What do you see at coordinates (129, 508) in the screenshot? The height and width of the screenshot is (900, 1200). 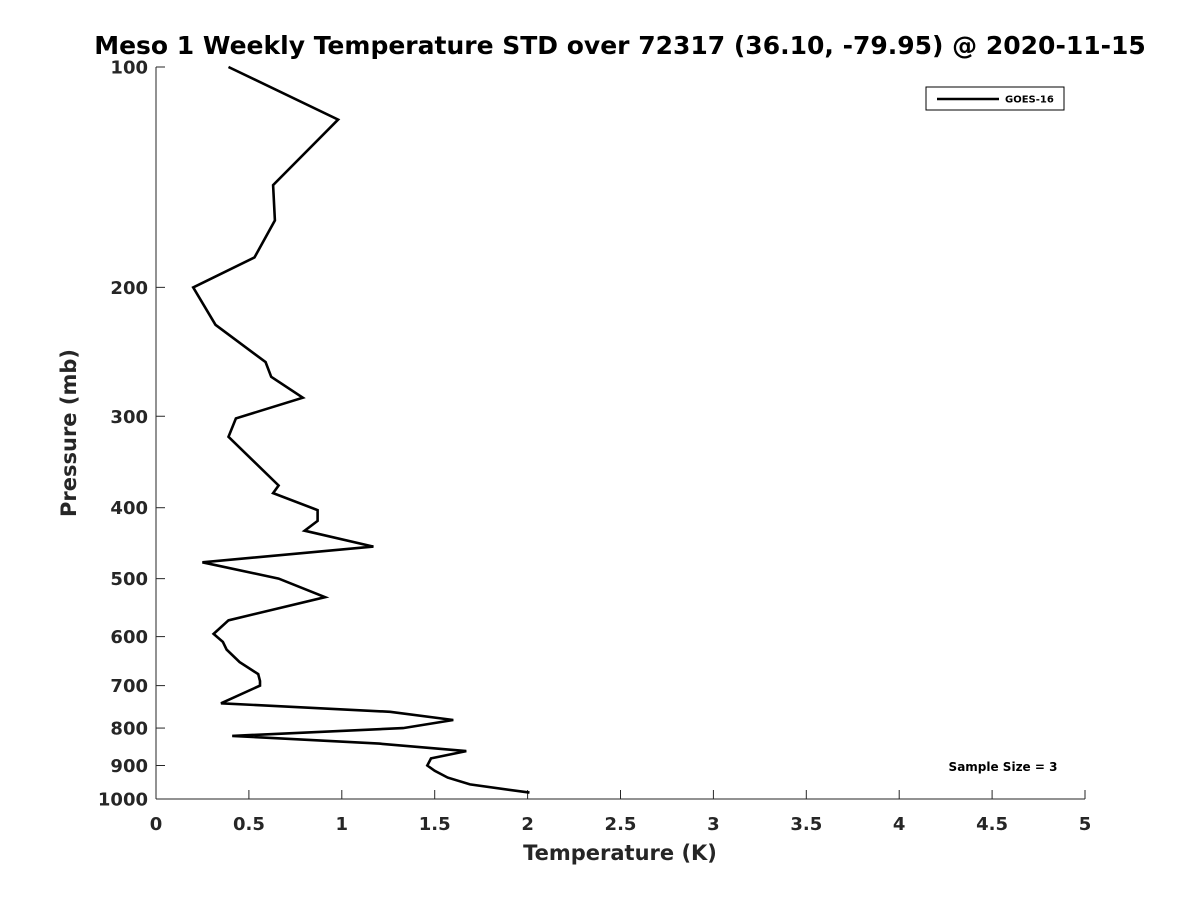 I see `y-tick-label: 400` at bounding box center [129, 508].